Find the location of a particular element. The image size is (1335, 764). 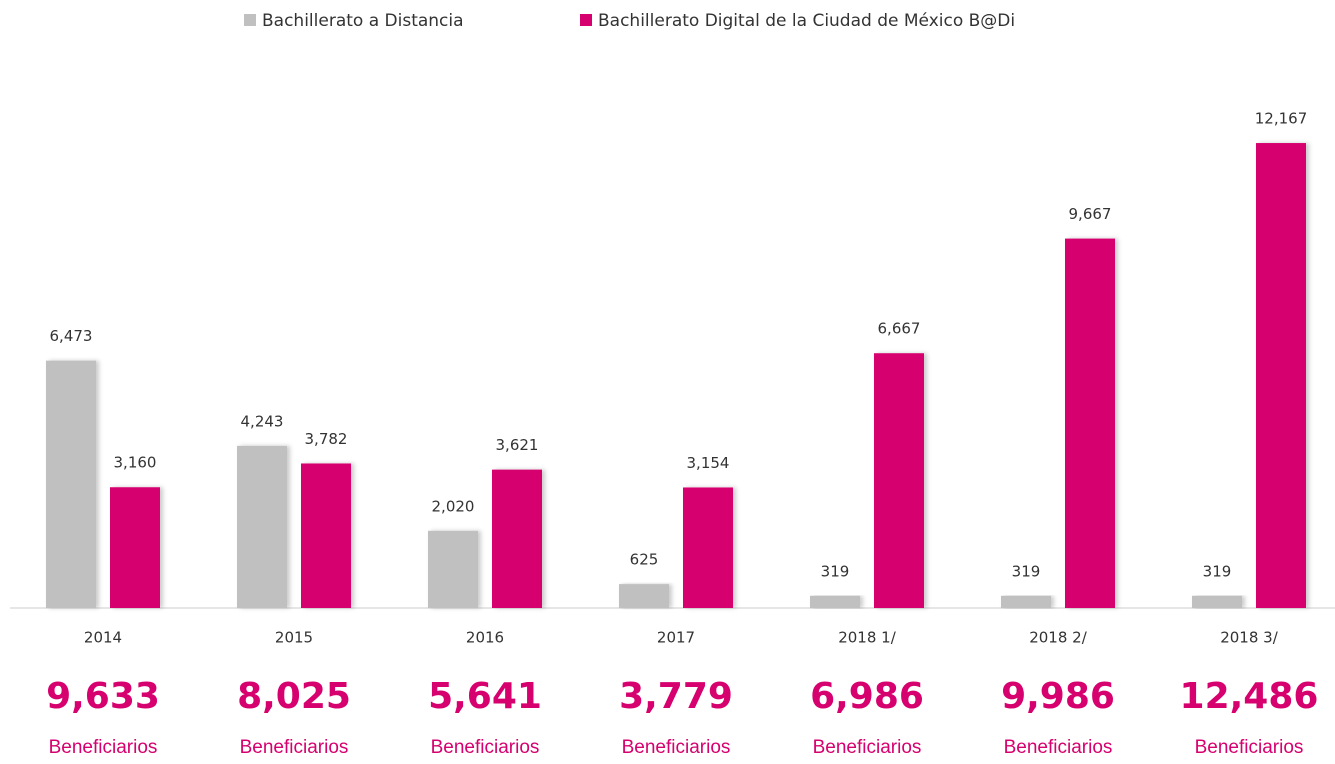

value-label: 625 is located at coordinates (644, 560).